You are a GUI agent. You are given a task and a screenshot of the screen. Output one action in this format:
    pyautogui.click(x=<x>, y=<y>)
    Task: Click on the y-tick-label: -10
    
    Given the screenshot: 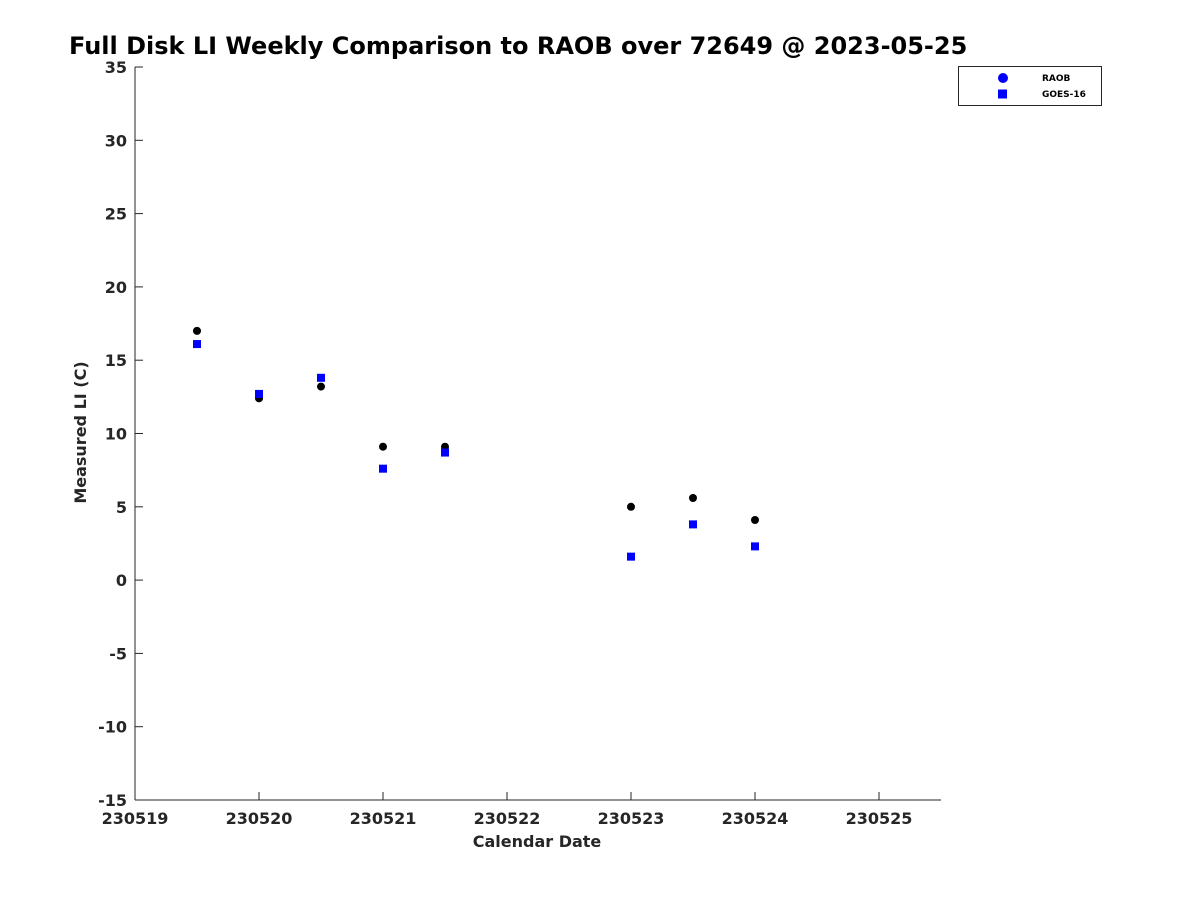 What is the action you would take?
    pyautogui.click(x=112, y=727)
    